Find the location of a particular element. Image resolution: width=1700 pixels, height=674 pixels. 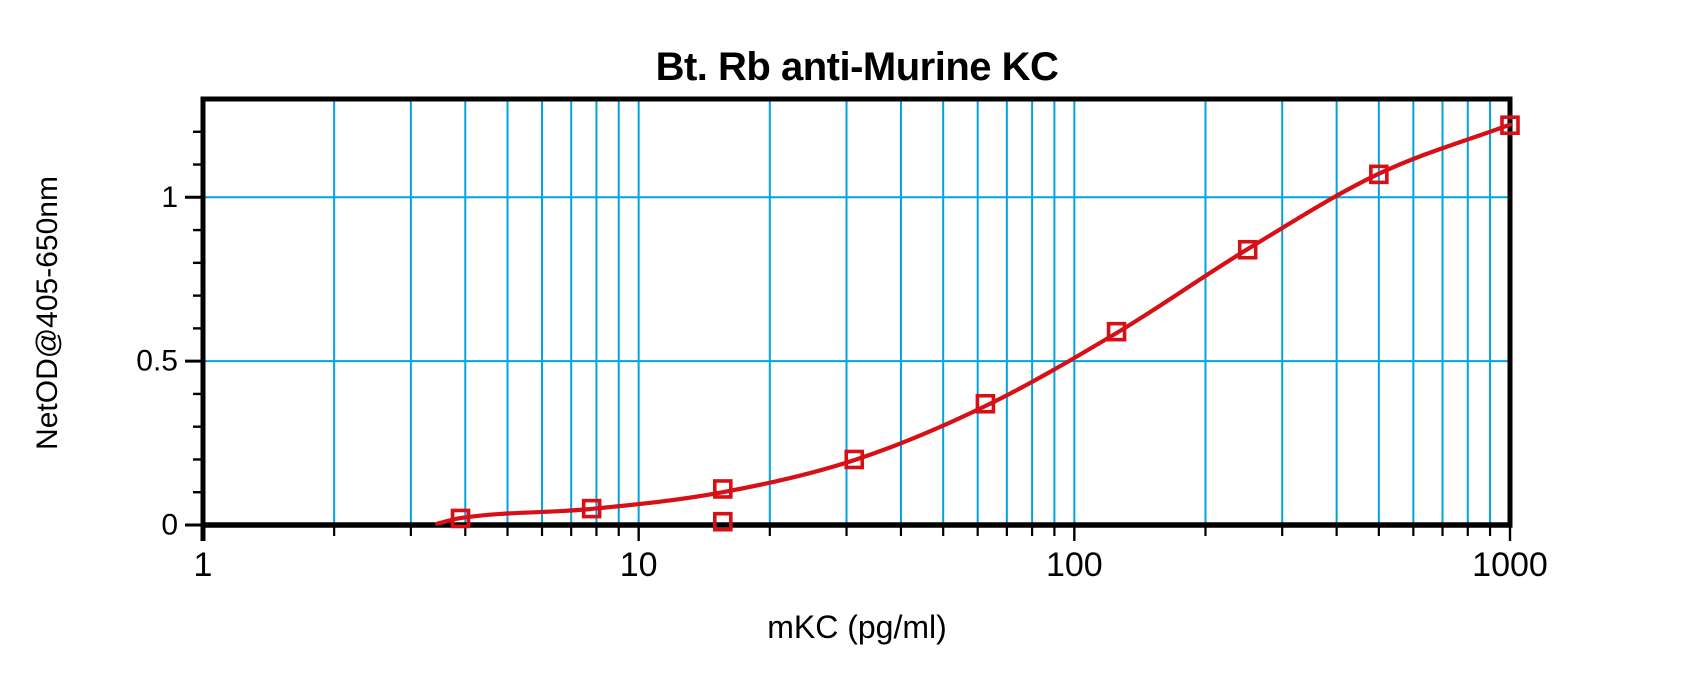

y-tick-label: 1 is located at coordinates (169, 197).